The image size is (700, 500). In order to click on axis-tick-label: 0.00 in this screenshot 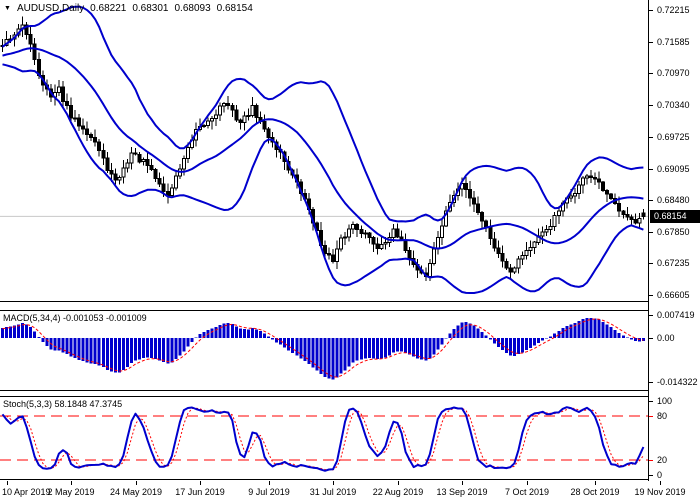, I will do `click(666, 338)`.